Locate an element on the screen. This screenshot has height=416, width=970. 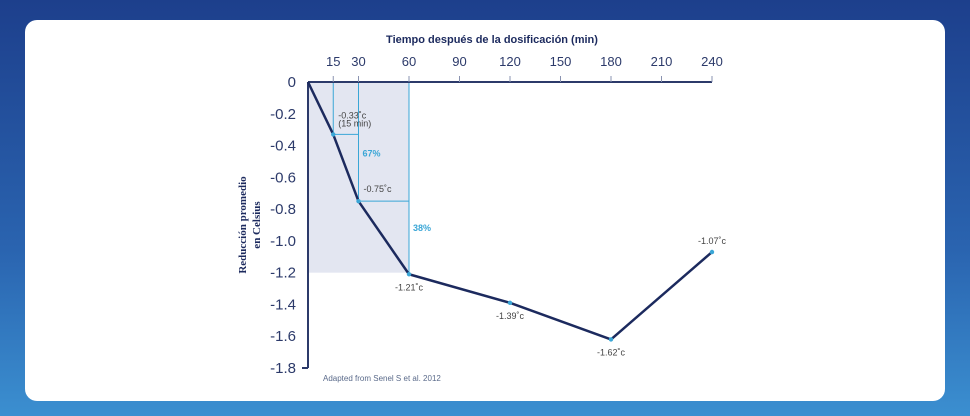
x-tick-label: 120 is located at coordinates (510, 61).